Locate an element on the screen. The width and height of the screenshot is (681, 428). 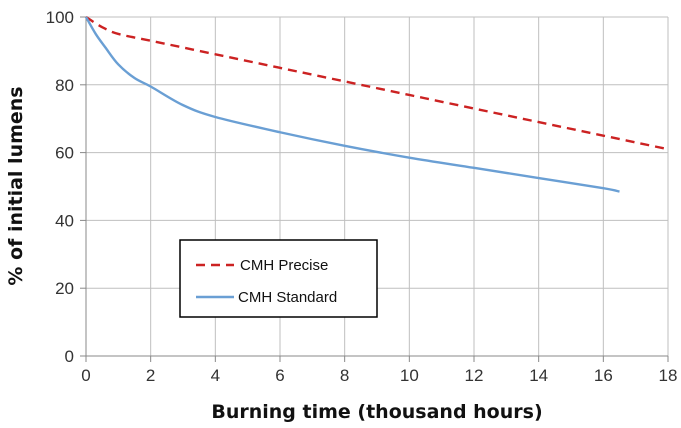
legend: CMH Precise CMH Standard is located at coordinates (278, 278).